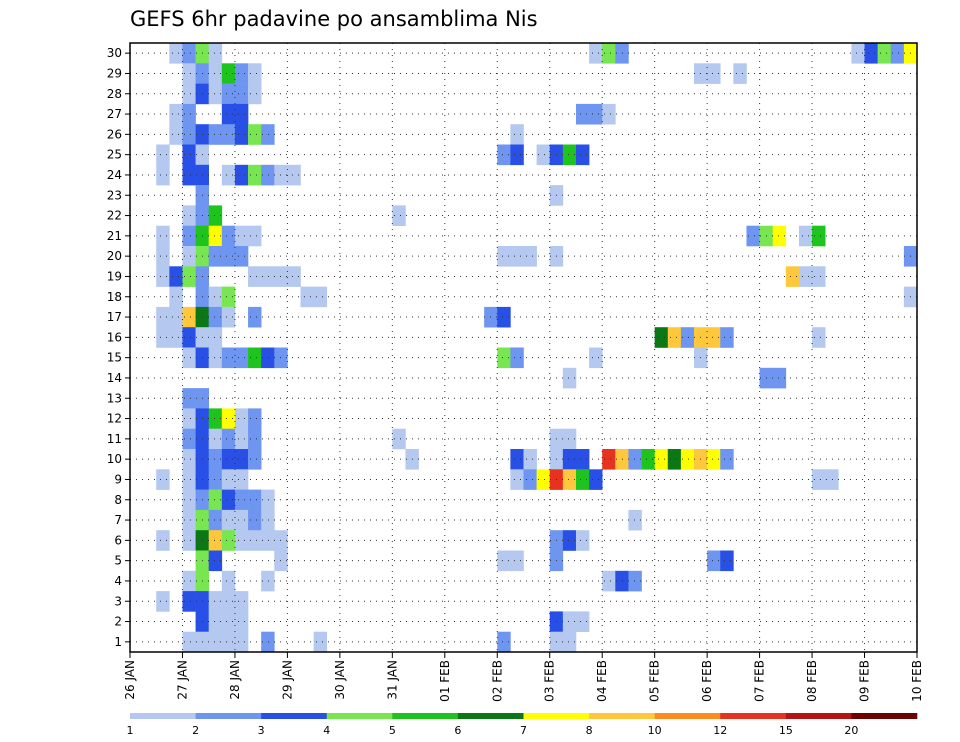 The image size is (960, 742). I want to click on colorbar-swatch, so click(163, 716).